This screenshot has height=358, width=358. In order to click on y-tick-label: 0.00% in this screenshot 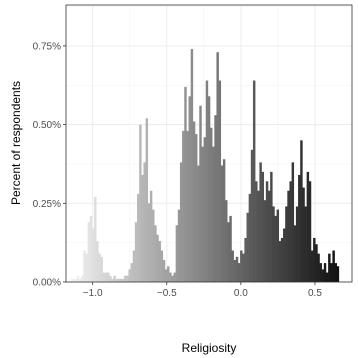, I will do `click(47, 283)`.